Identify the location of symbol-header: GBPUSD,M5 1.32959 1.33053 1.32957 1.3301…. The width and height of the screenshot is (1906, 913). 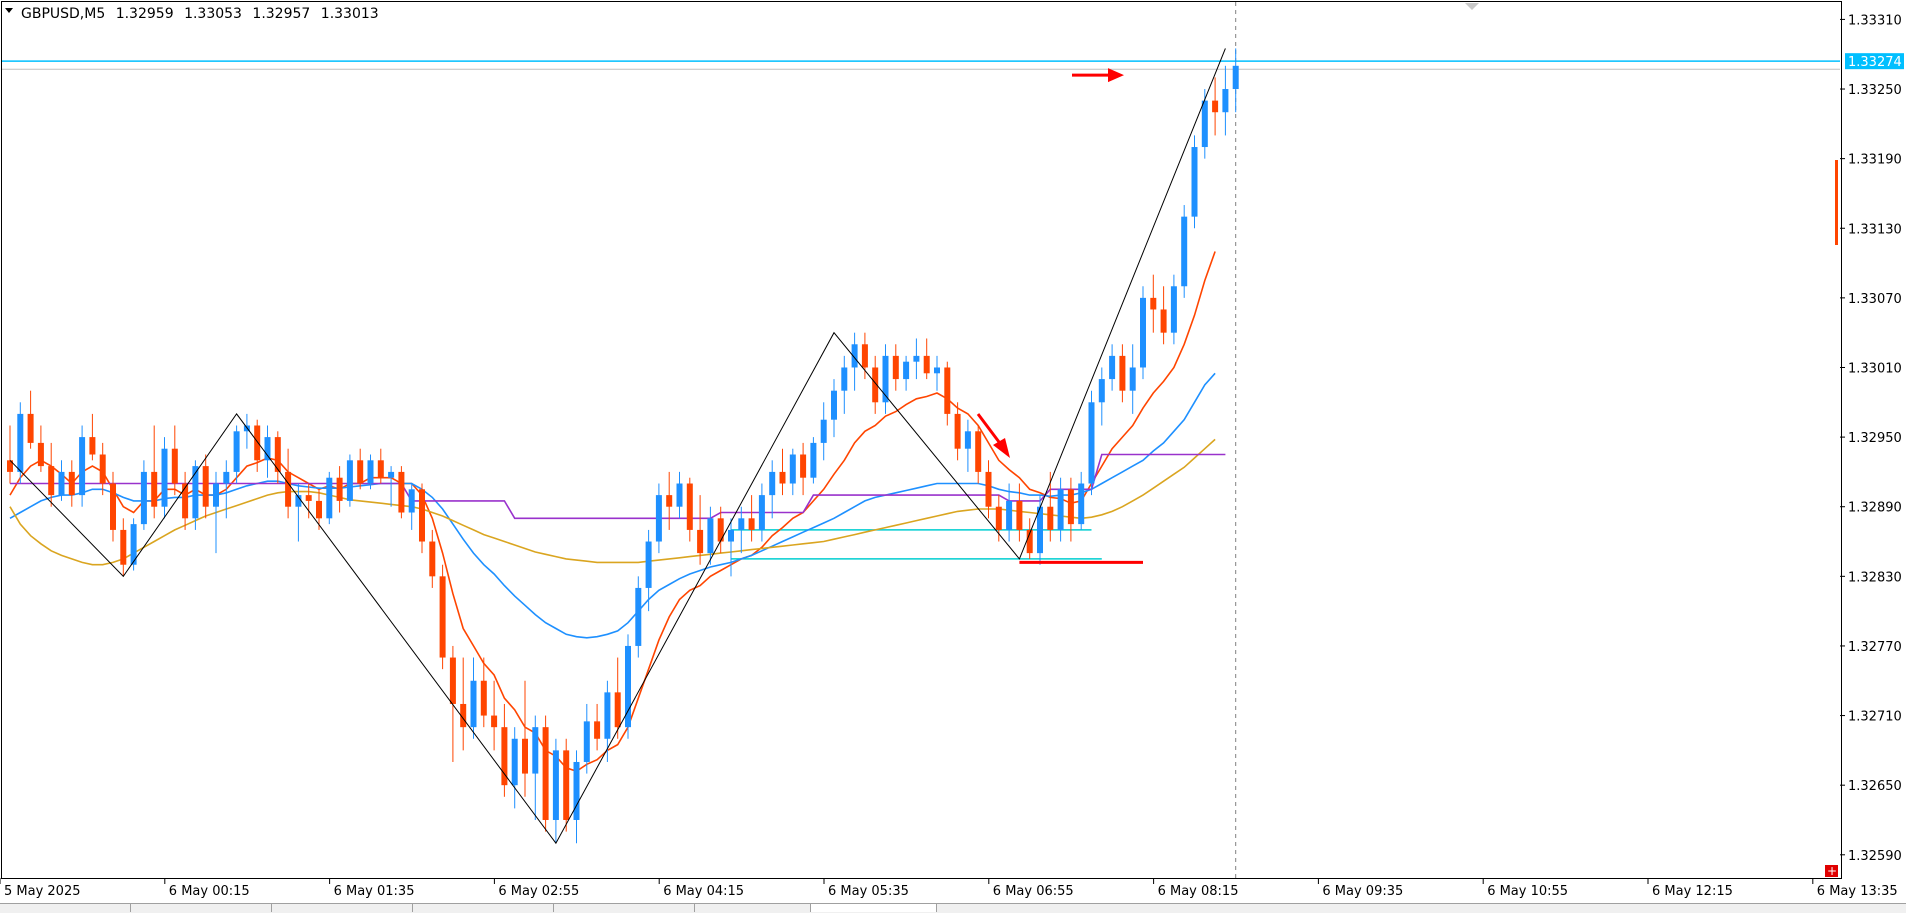
(192, 14).